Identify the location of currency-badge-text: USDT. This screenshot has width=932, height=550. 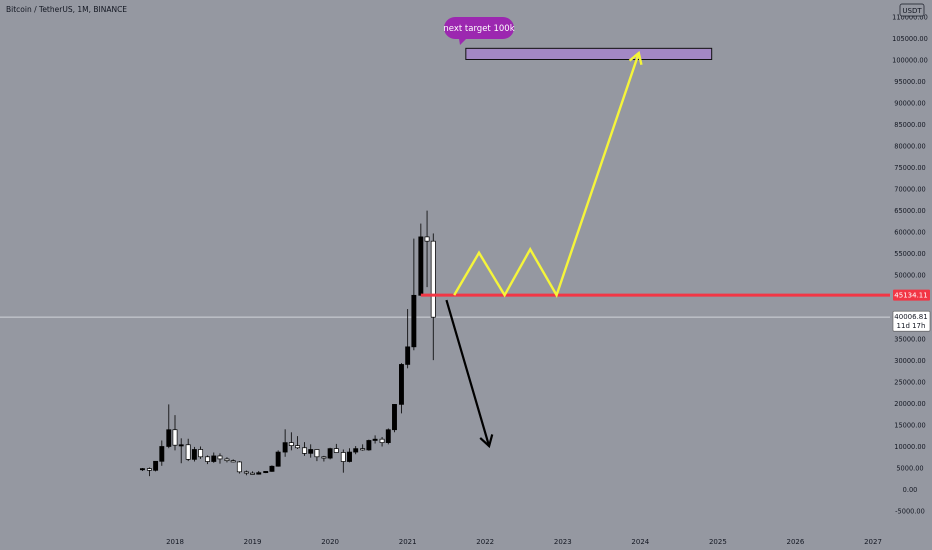
(912, 11).